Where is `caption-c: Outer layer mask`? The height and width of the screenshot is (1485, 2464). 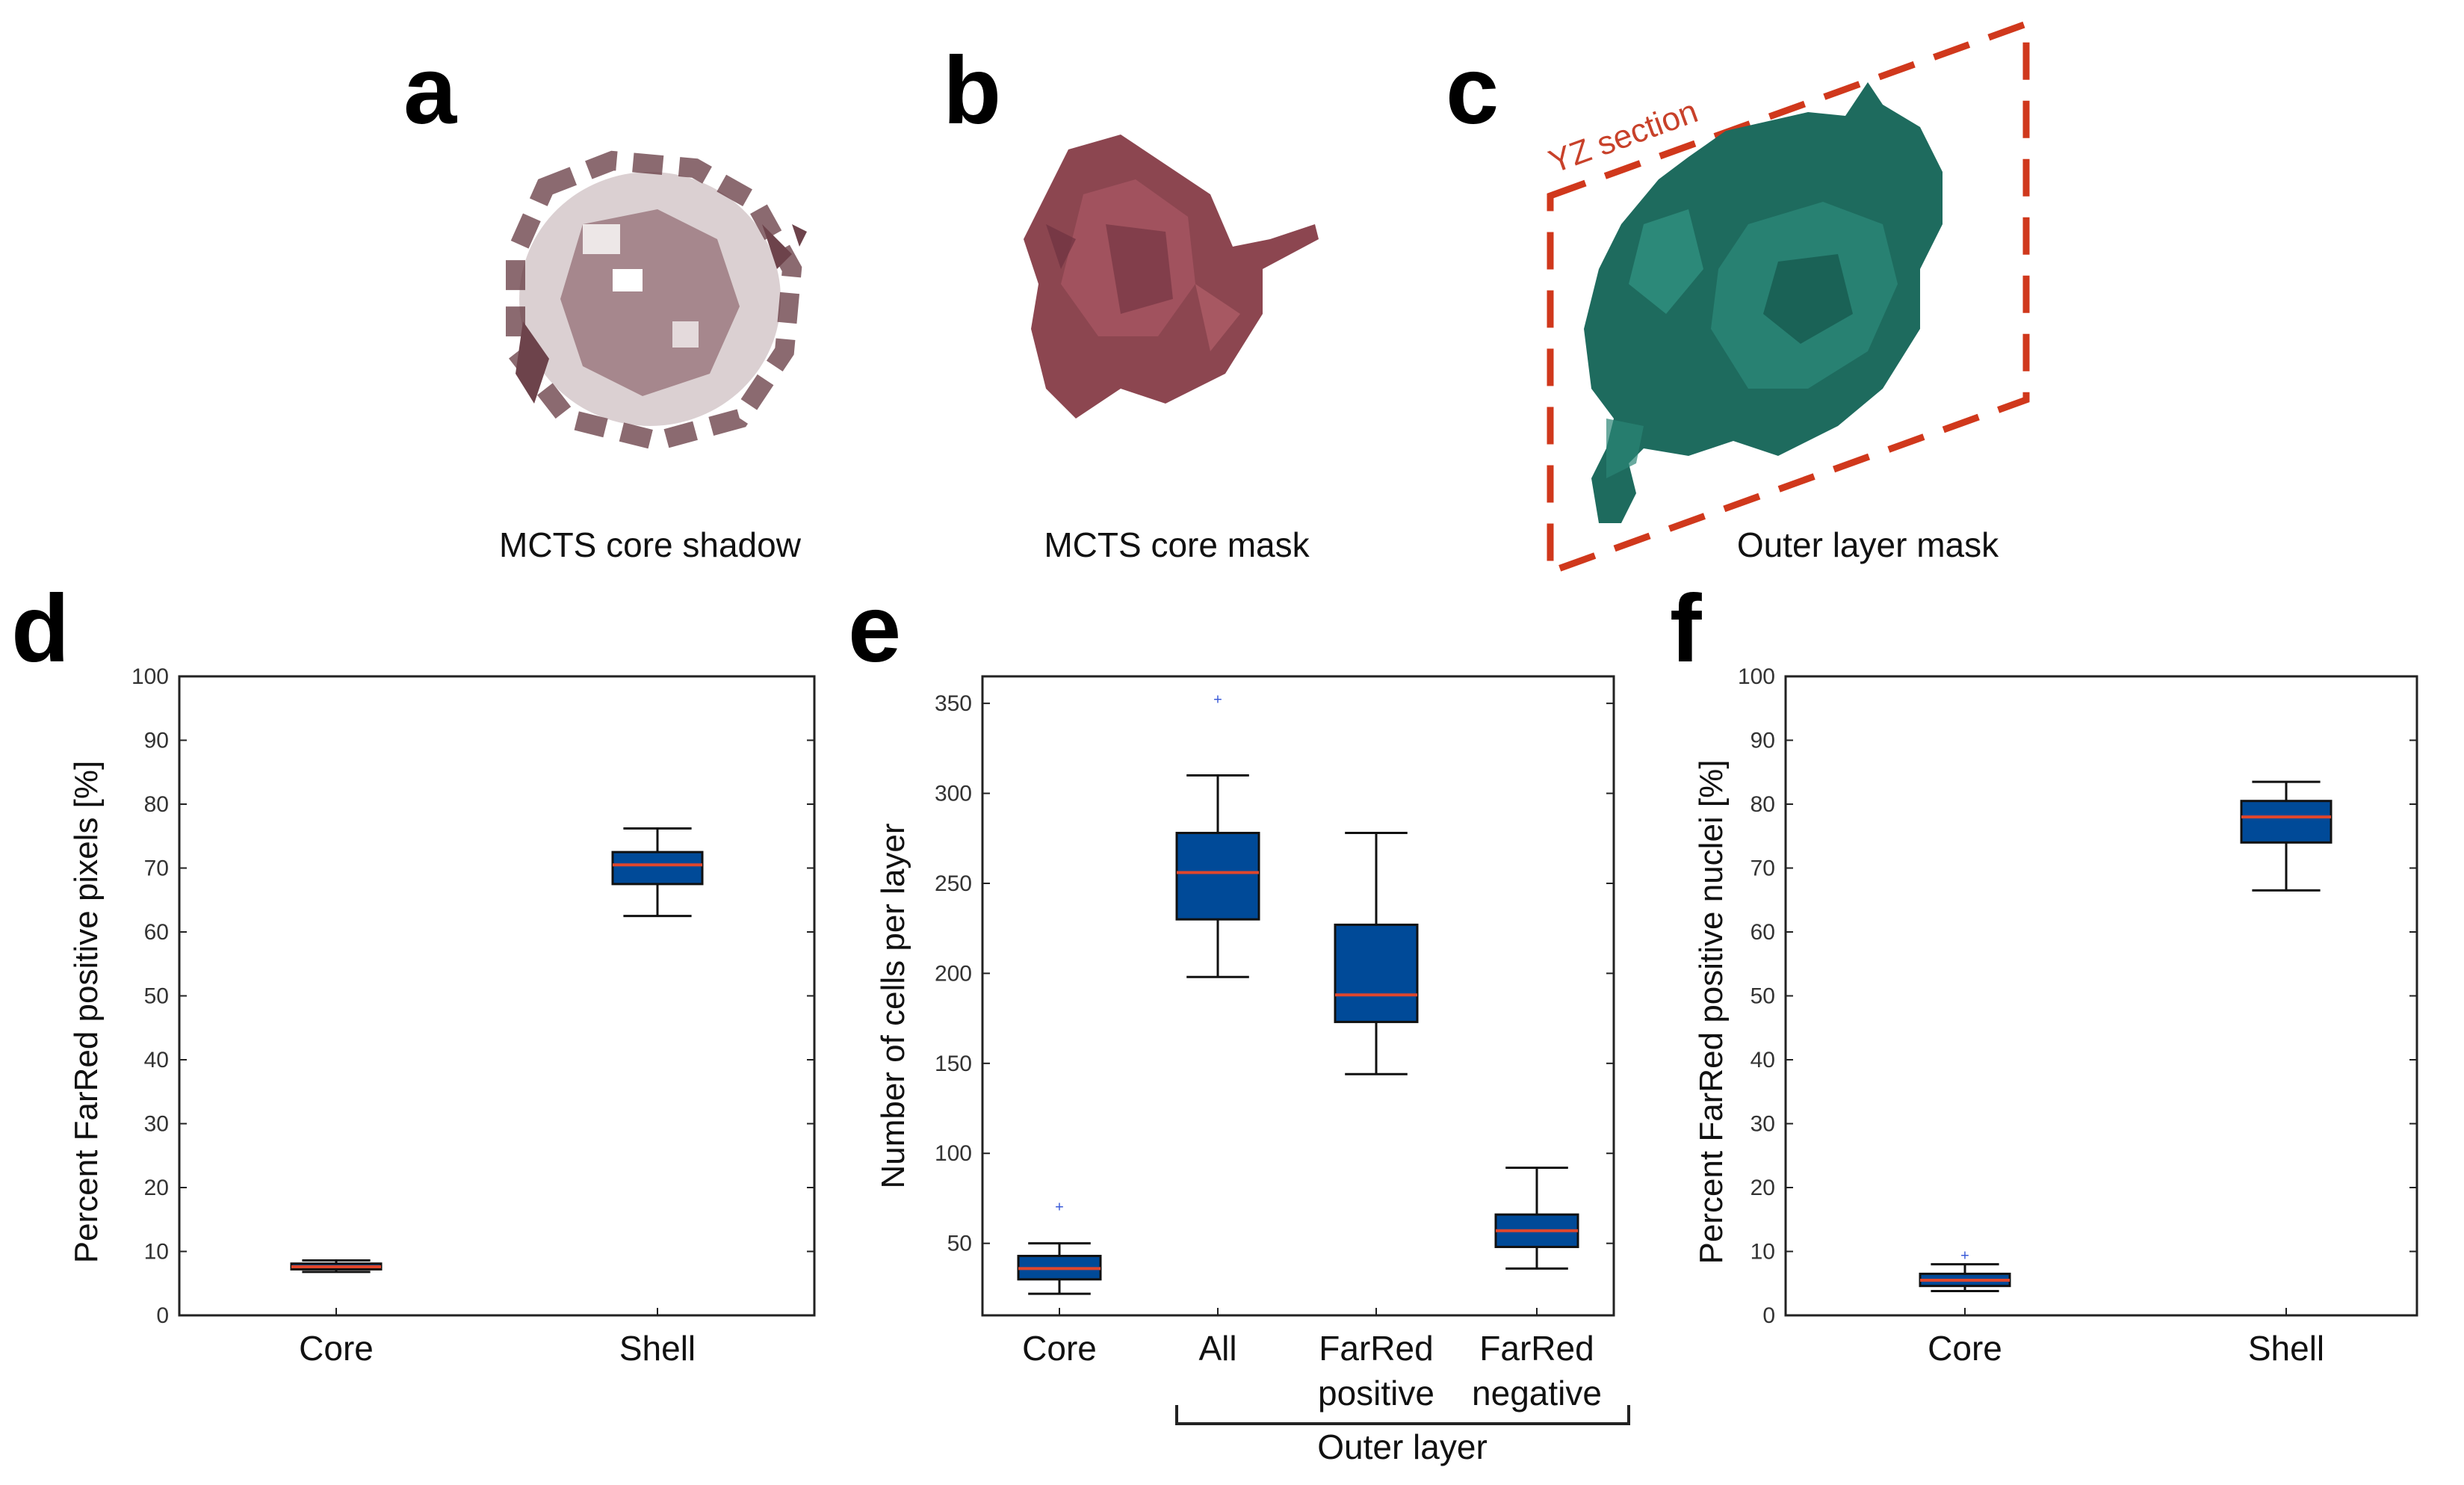 caption-c: Outer layer mask is located at coordinates (1868, 544).